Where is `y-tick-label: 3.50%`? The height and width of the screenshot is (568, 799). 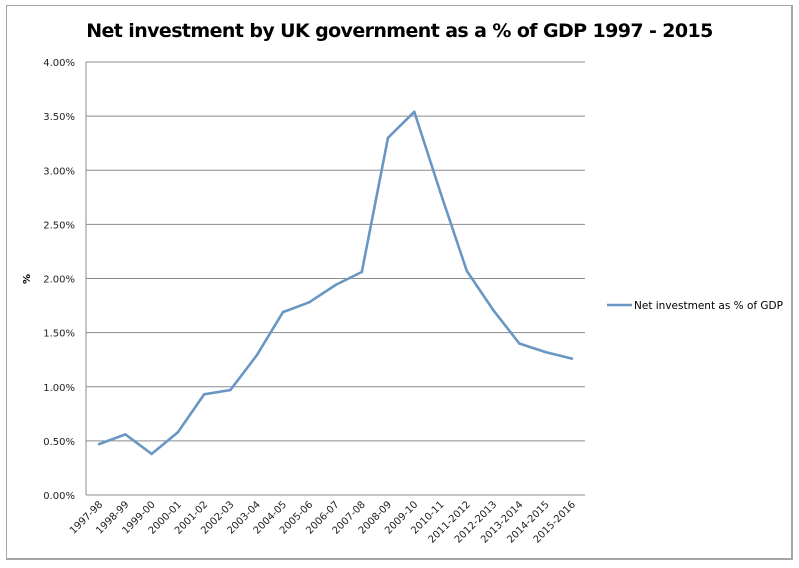
y-tick-label: 3.50% is located at coordinates (59, 117).